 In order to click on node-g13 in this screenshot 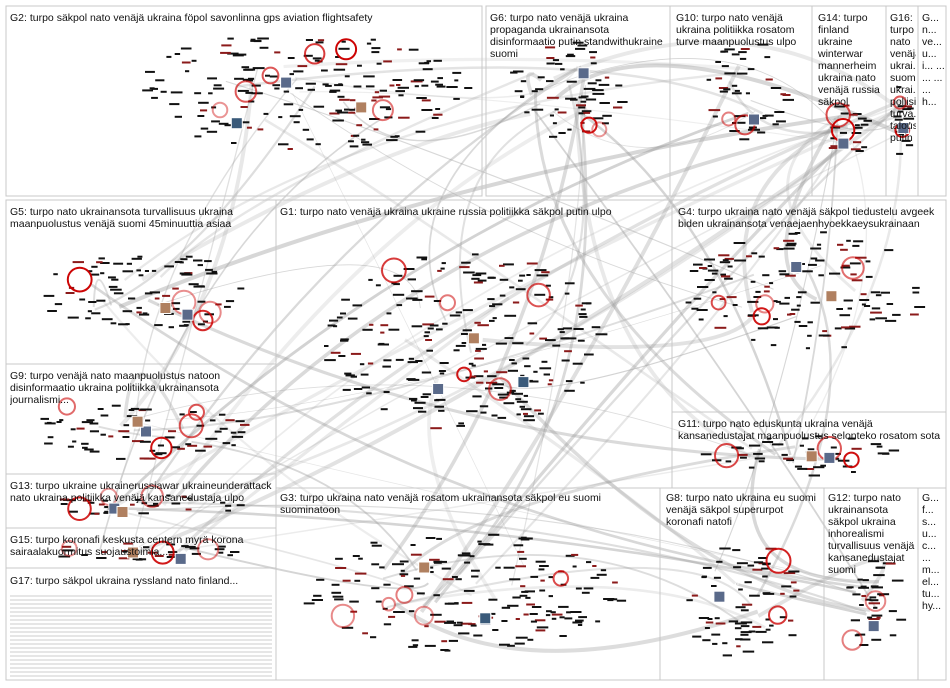, I will do `click(228, 505)`.